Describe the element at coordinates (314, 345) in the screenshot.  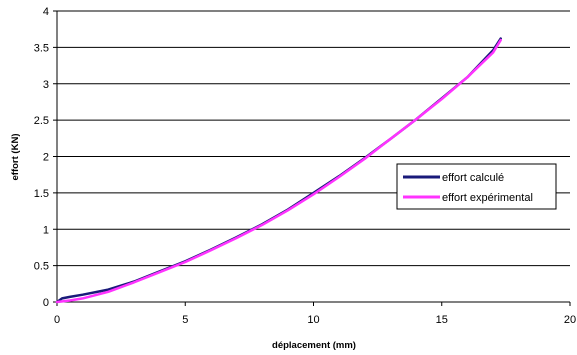
I see `x-axis-title: déplacement (mm)` at that location.